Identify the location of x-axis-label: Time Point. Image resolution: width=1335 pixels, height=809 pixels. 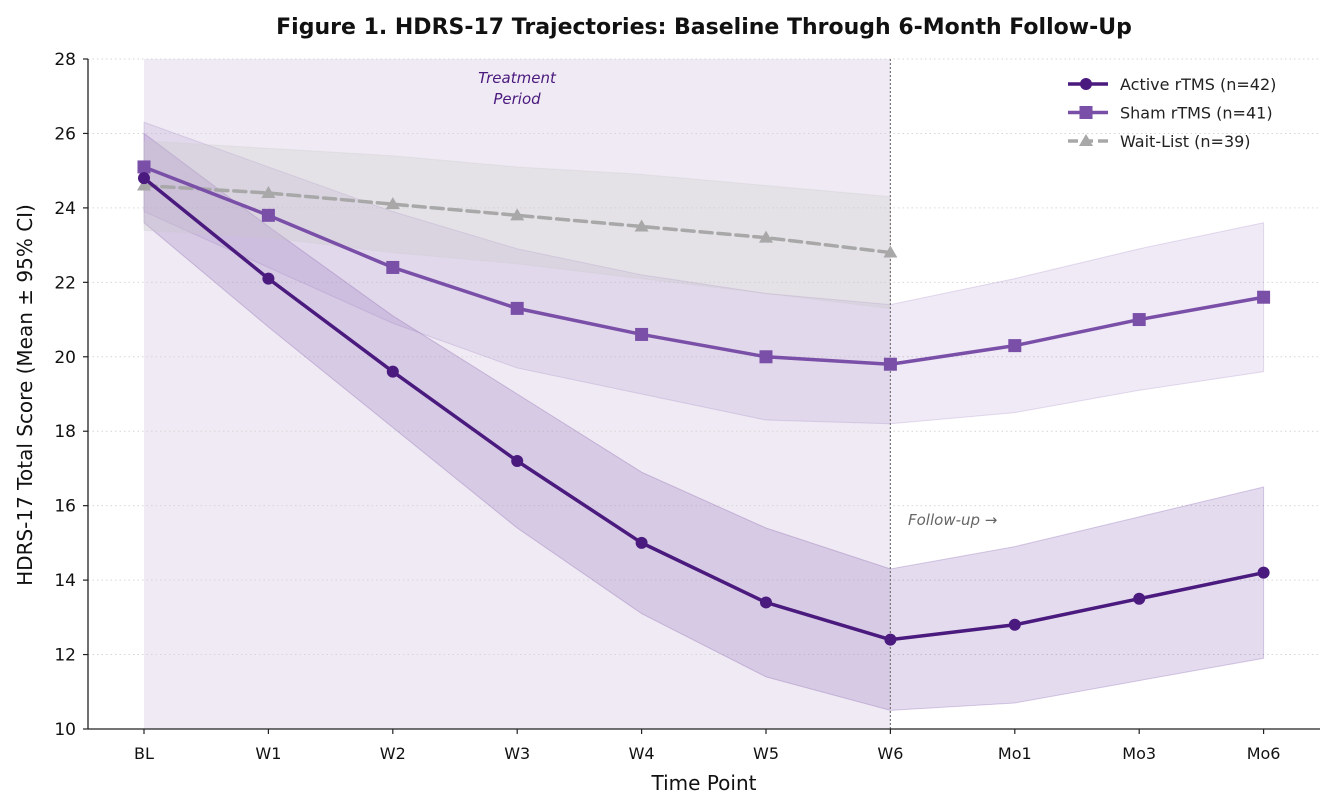
(704, 783).